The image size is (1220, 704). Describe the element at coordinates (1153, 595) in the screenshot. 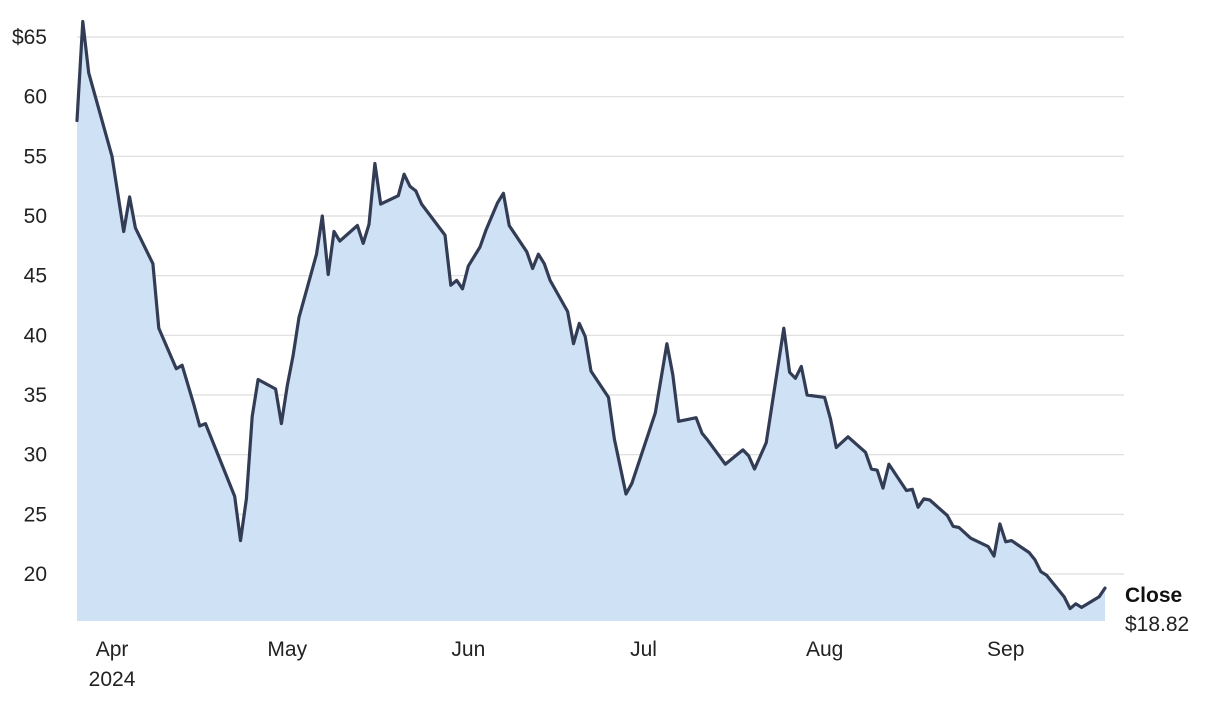

I see `series-end-label: Close` at that location.